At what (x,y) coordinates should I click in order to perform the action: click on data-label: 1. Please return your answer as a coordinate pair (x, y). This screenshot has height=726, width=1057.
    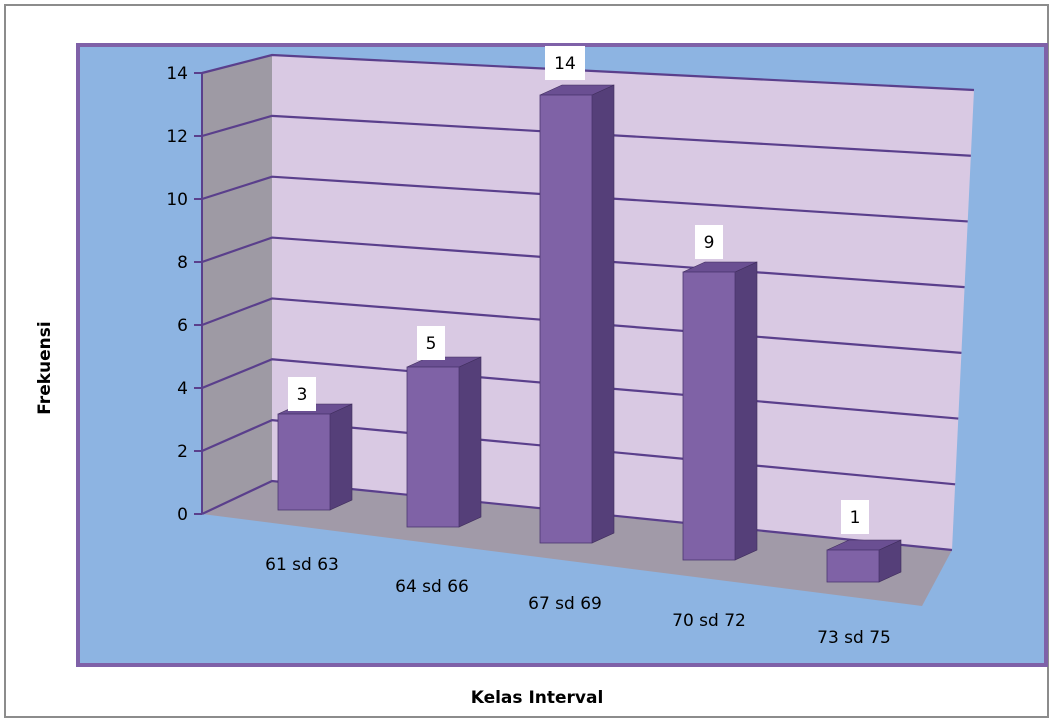
    Looking at the image, I should click on (855, 518).